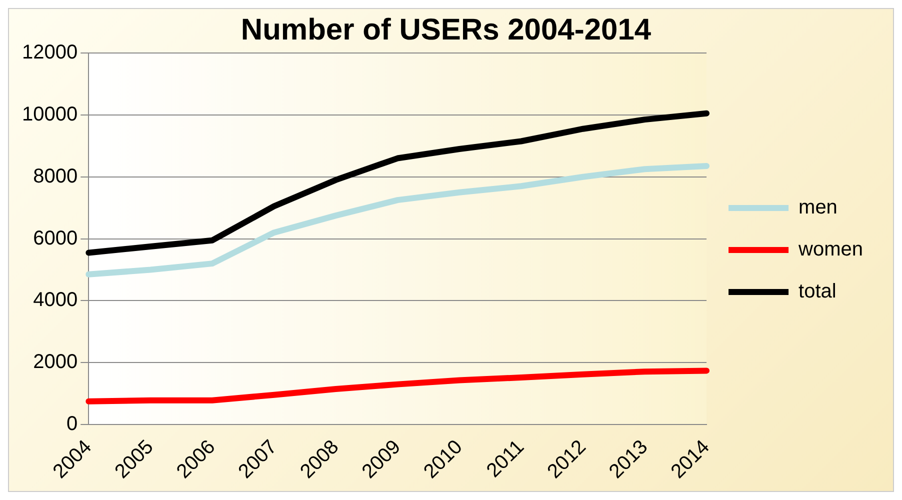  I want to click on legend-label: total, so click(817, 291).